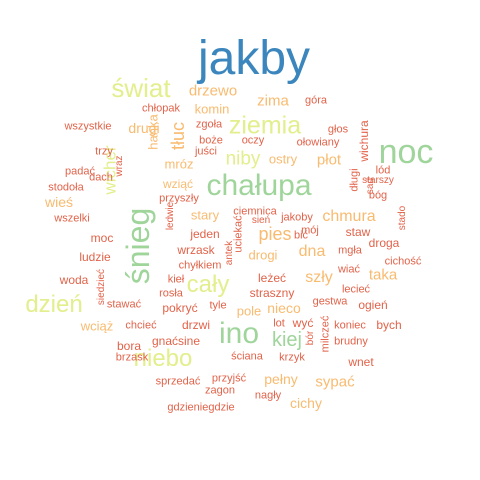  What do you see at coordinates (350, 250) in the screenshot?
I see `word-mgla: mgła` at bounding box center [350, 250].